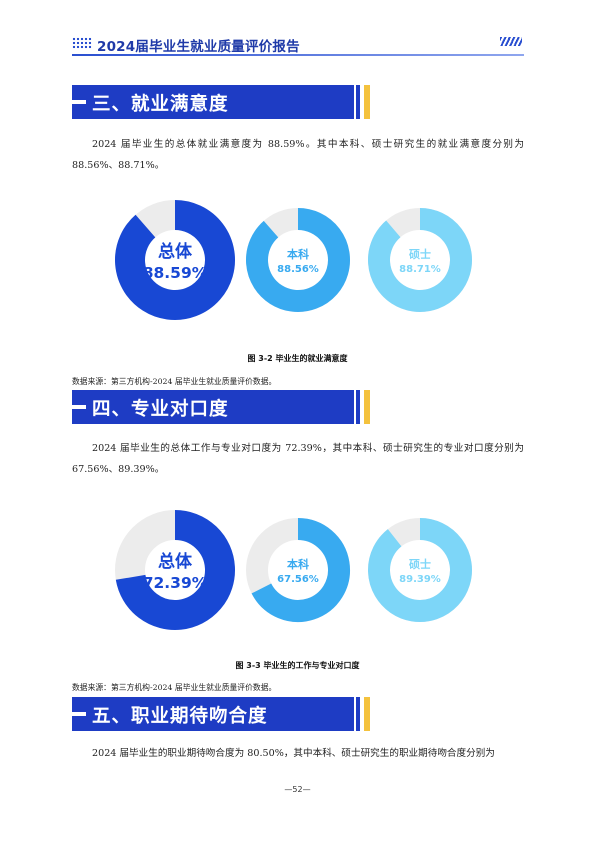  I want to click on donut-2: 硕士 89.39%, so click(420, 570).